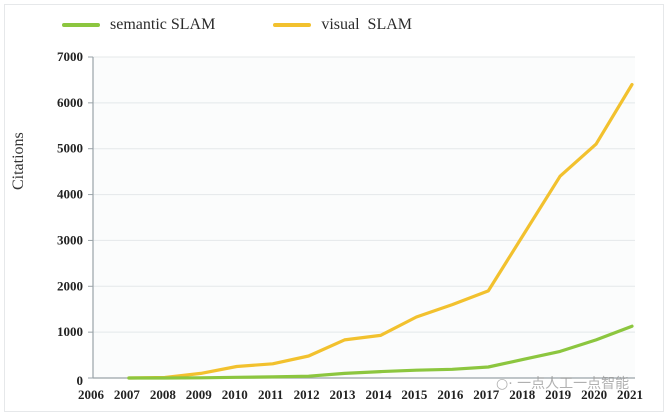 This screenshot has width=668, height=418. What do you see at coordinates (630, 394) in the screenshot?
I see `x-tick-label: 2021` at bounding box center [630, 394].